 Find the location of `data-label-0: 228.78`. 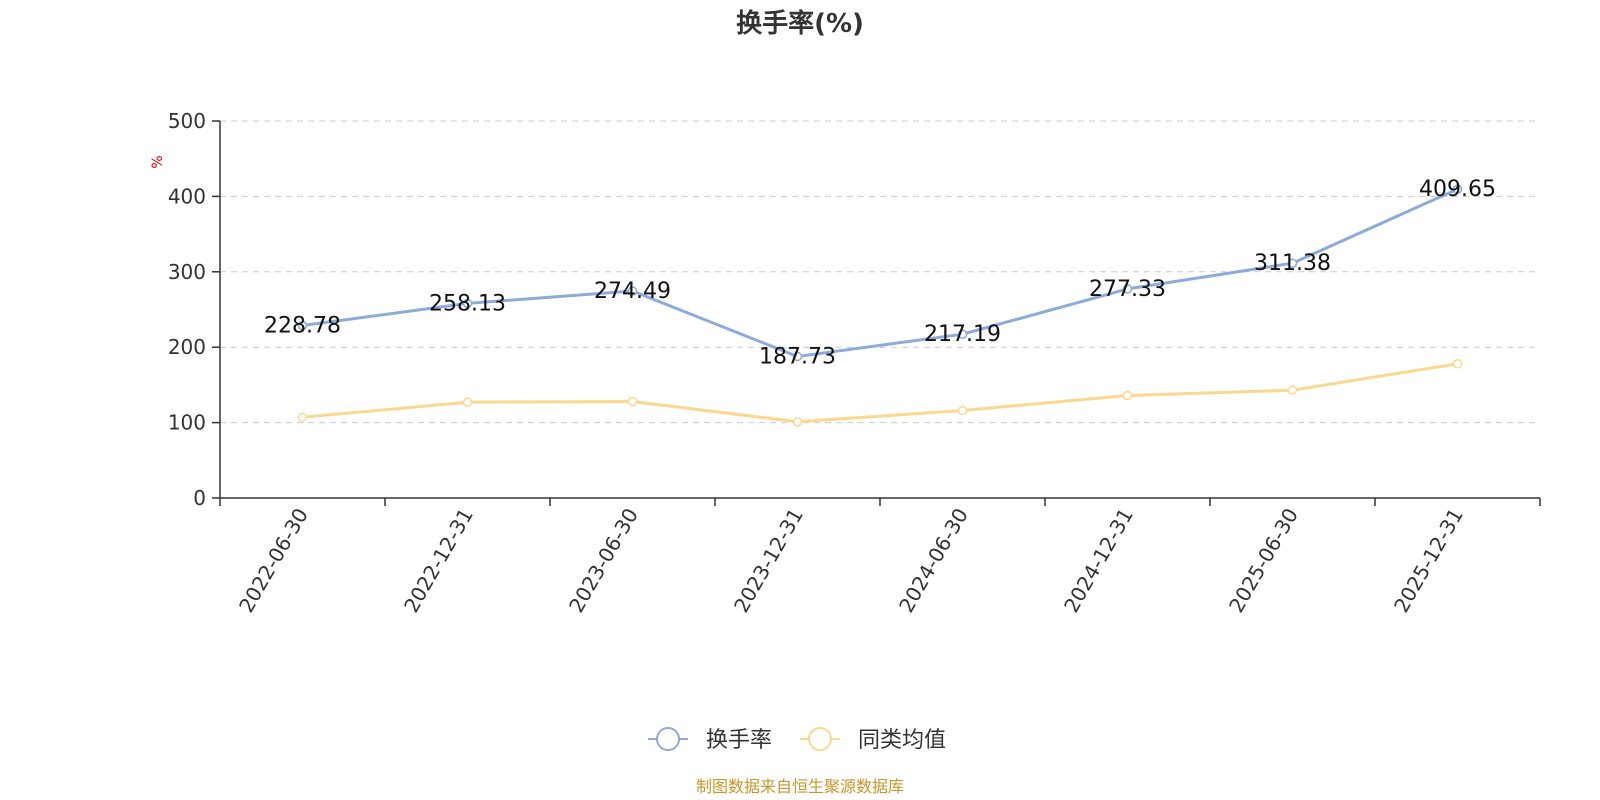

data-label-0: 228.78 is located at coordinates (302, 325).